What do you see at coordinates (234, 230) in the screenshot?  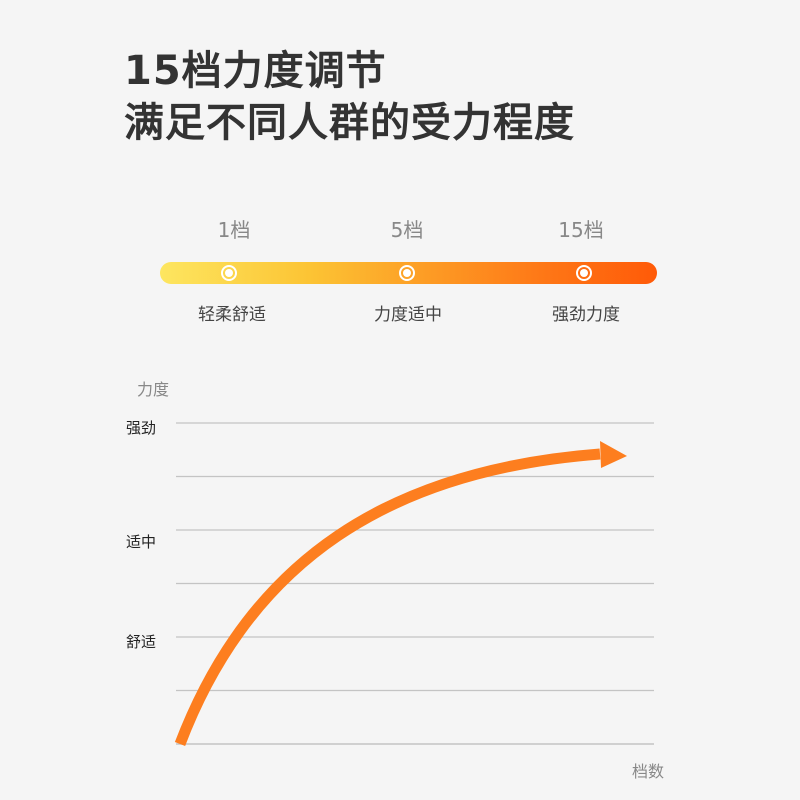 I see `level-label-1: 1档` at bounding box center [234, 230].